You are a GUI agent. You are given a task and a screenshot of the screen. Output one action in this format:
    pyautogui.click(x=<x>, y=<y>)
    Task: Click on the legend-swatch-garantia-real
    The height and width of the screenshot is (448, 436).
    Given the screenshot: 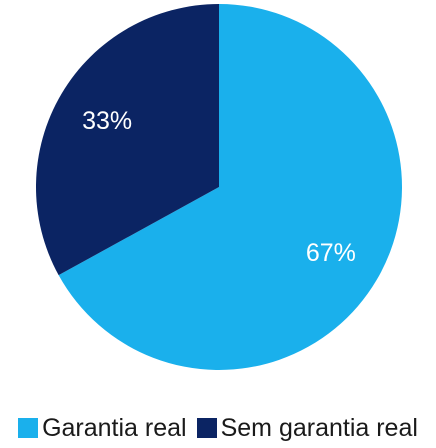 What is the action you would take?
    pyautogui.click(x=28, y=428)
    